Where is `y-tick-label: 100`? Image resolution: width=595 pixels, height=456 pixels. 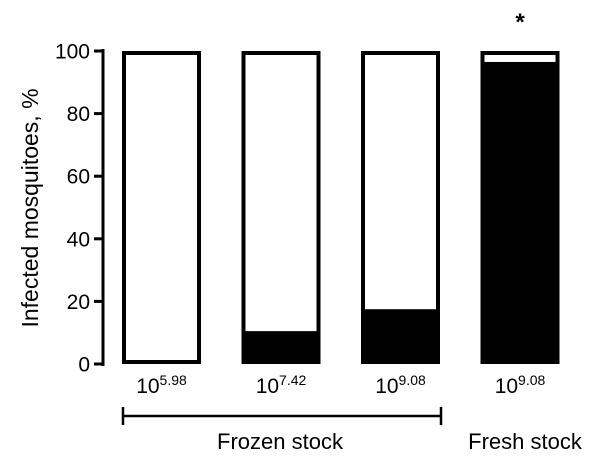 y-tick-label: 100 is located at coordinates (72, 52).